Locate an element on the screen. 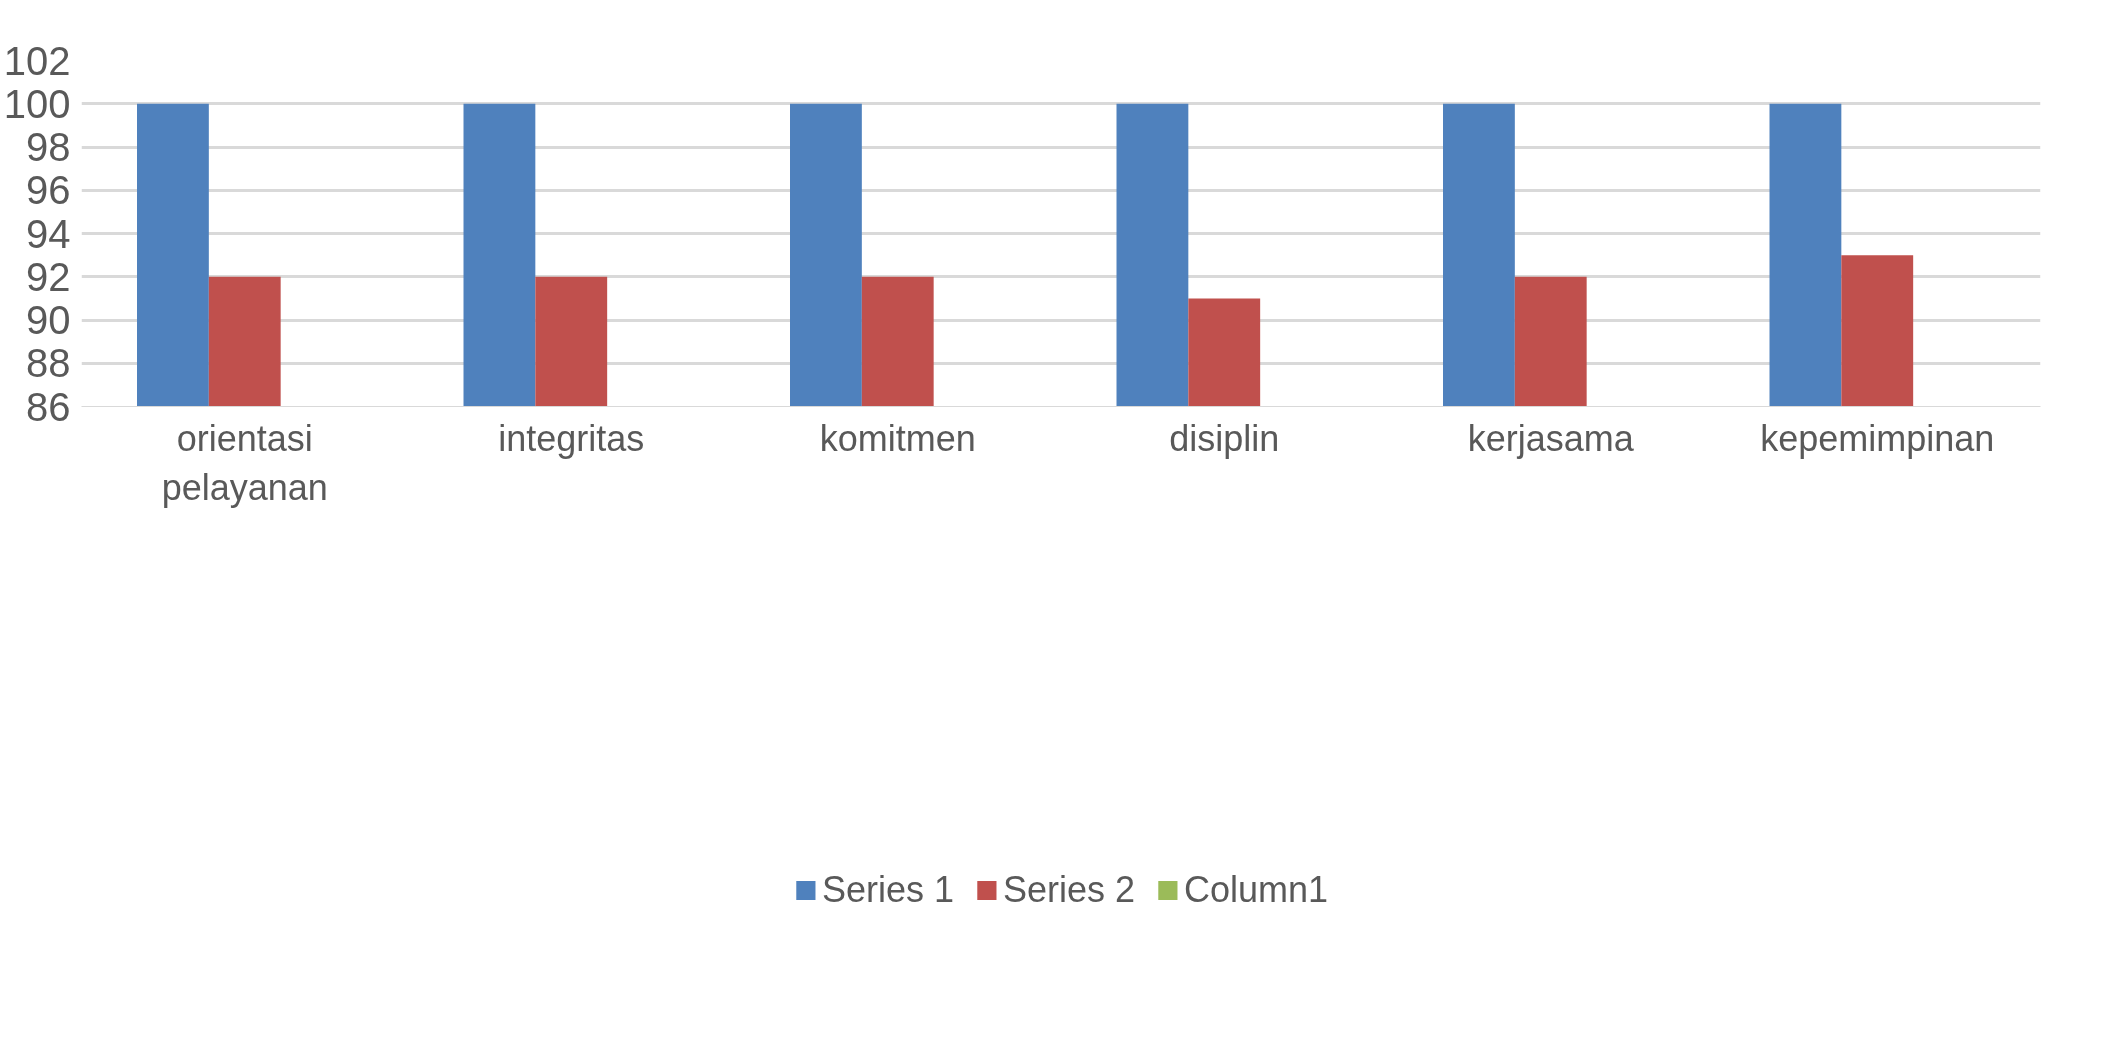  y-tick-label: 96 is located at coordinates (48, 190).